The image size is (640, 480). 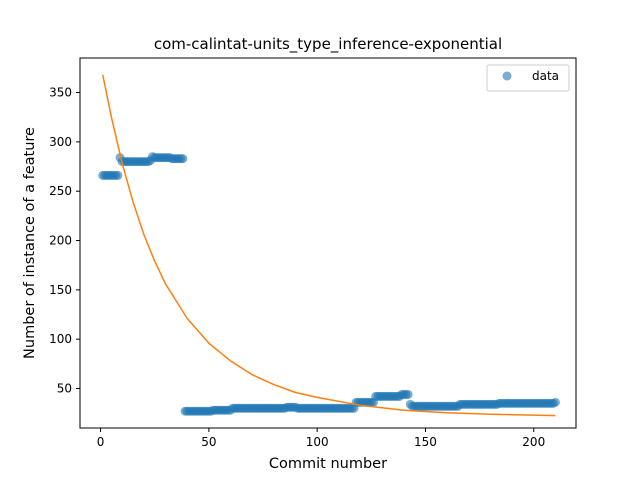 I want to click on y-tick-label: 150, so click(x=60, y=290).